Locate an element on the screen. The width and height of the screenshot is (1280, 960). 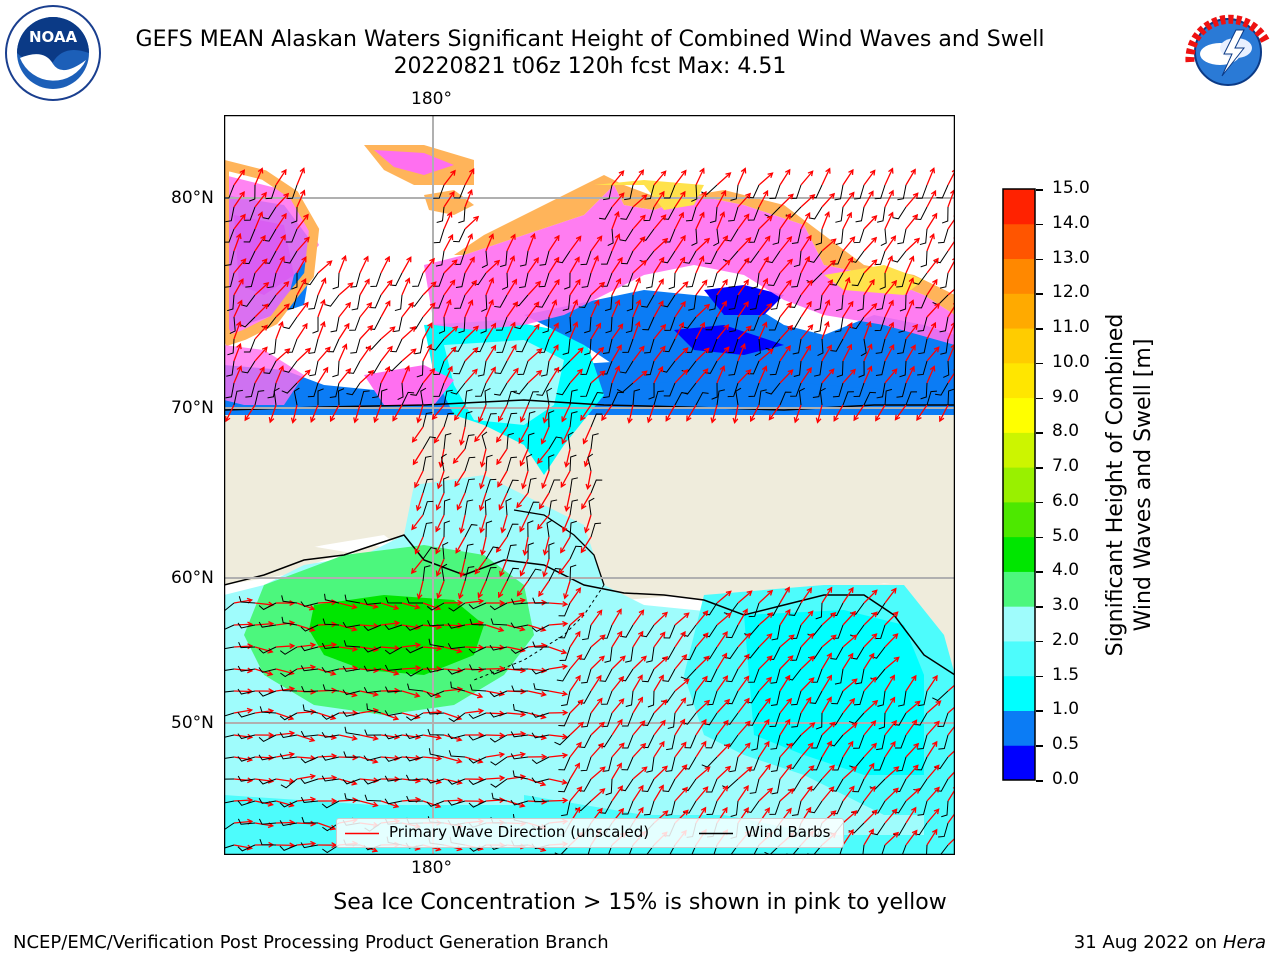
colorbar-tick-label: 4.0 is located at coordinates (1066, 570).